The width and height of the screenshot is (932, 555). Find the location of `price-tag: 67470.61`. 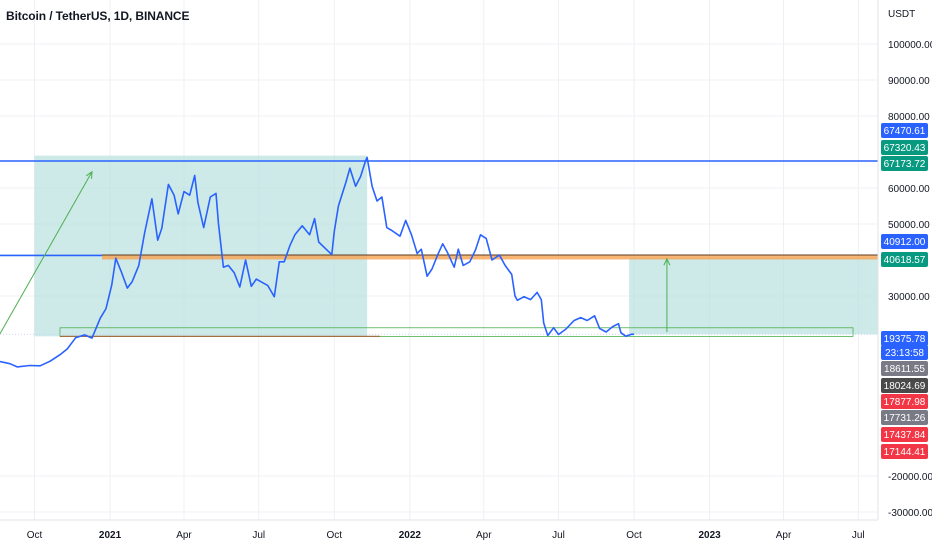

price-tag: 67470.61 is located at coordinates (904, 130).